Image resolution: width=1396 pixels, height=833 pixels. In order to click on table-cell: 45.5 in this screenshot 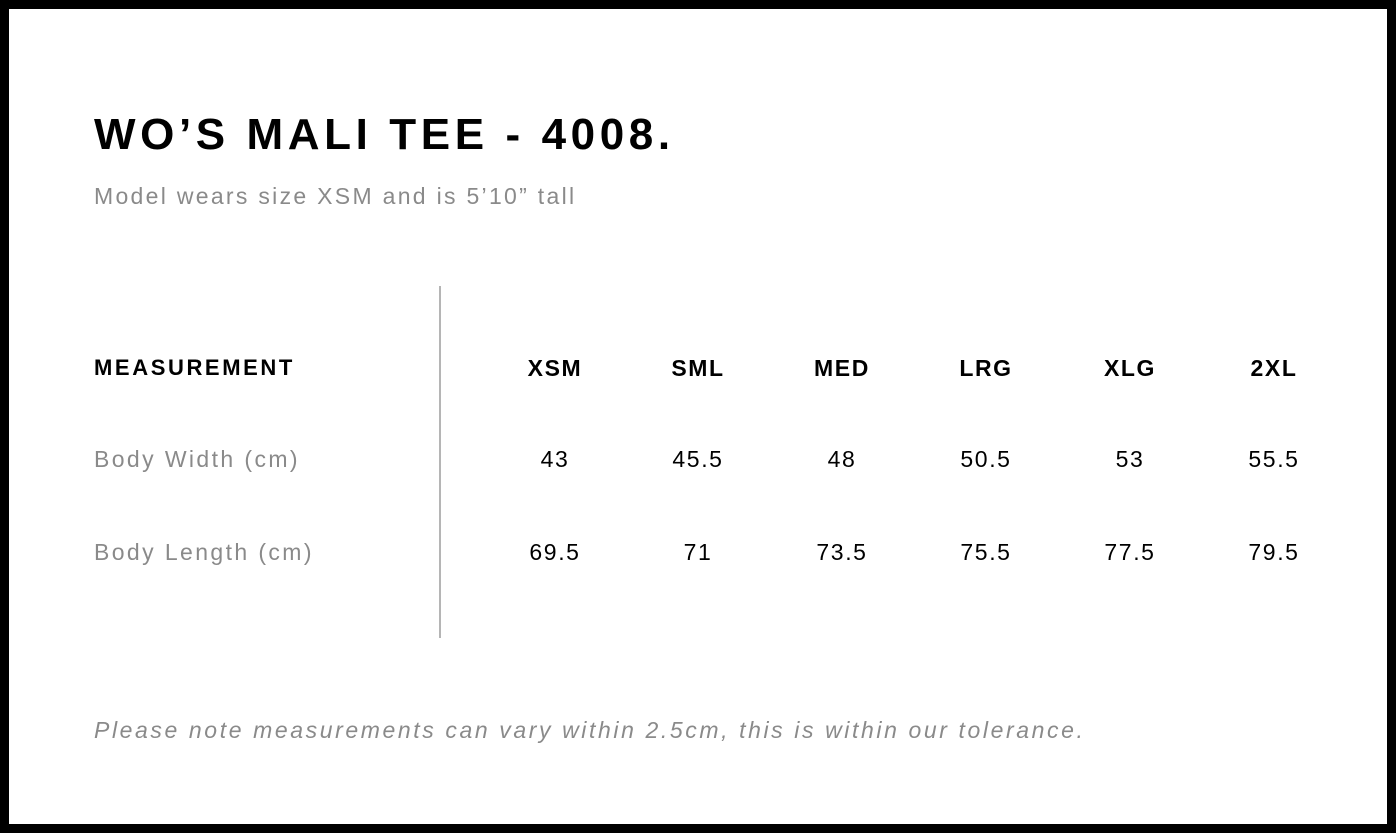, I will do `click(698, 459)`.